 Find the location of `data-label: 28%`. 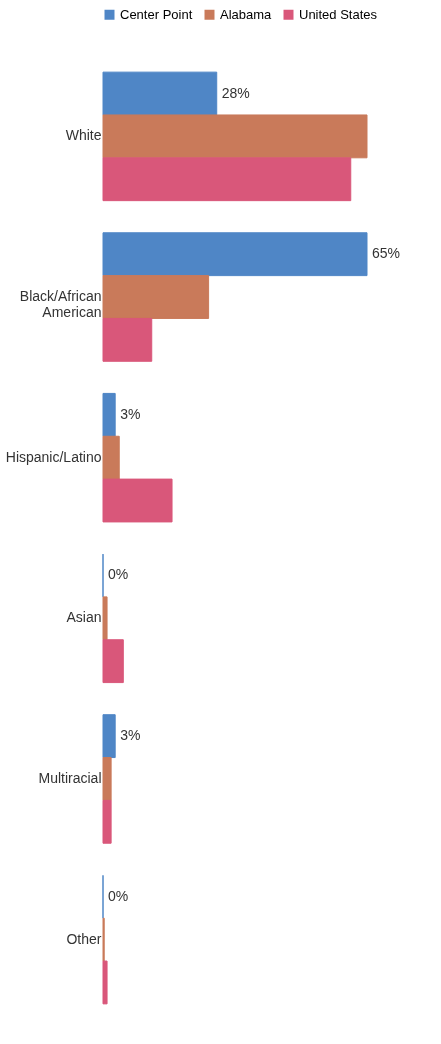

data-label: 28% is located at coordinates (235, 92).